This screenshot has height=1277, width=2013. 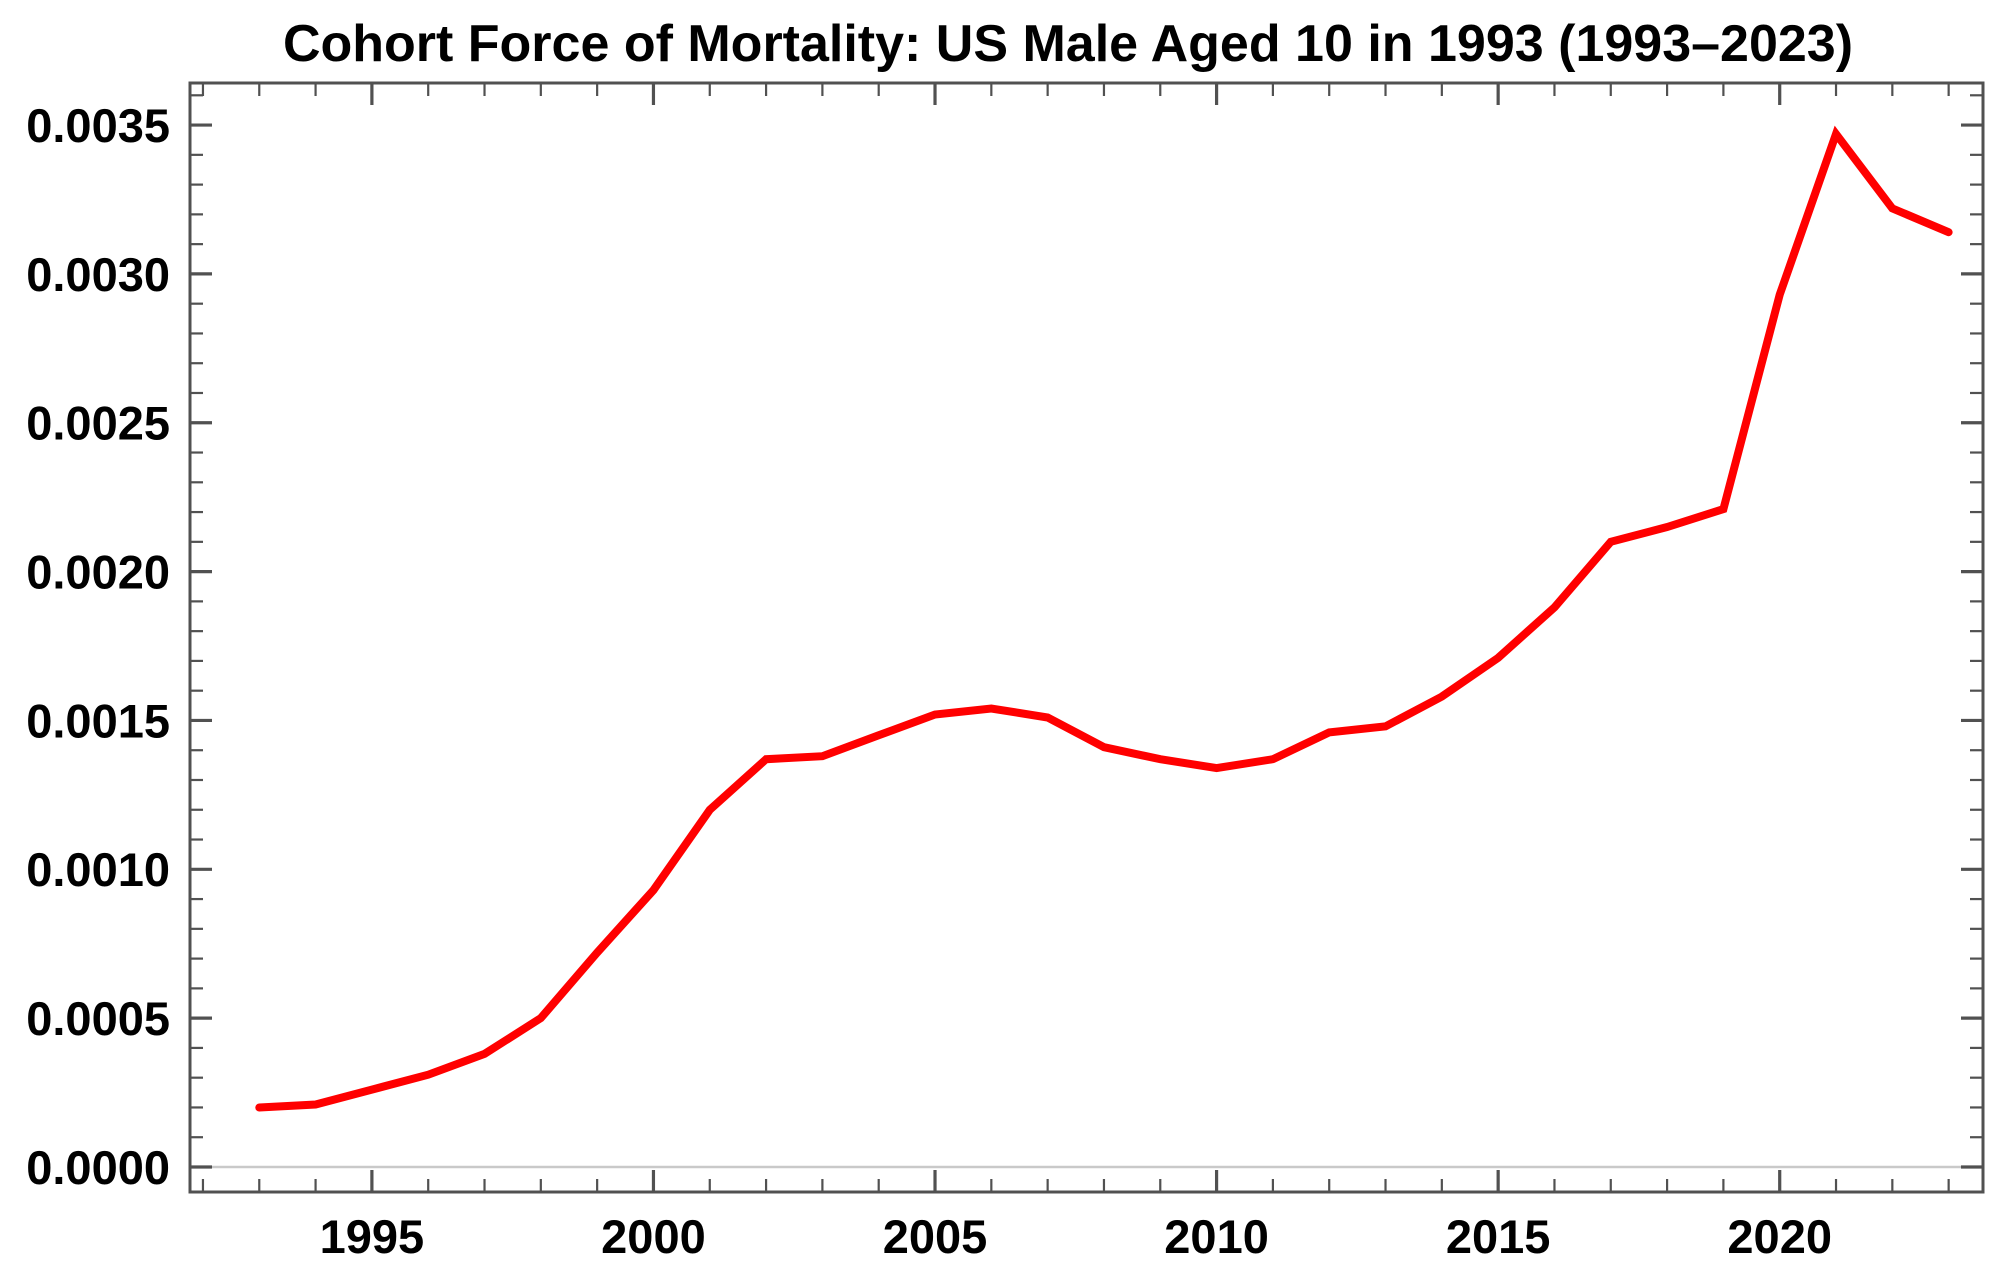 What do you see at coordinates (935, 1236) in the screenshot?
I see `x-tick-label: 2005` at bounding box center [935, 1236].